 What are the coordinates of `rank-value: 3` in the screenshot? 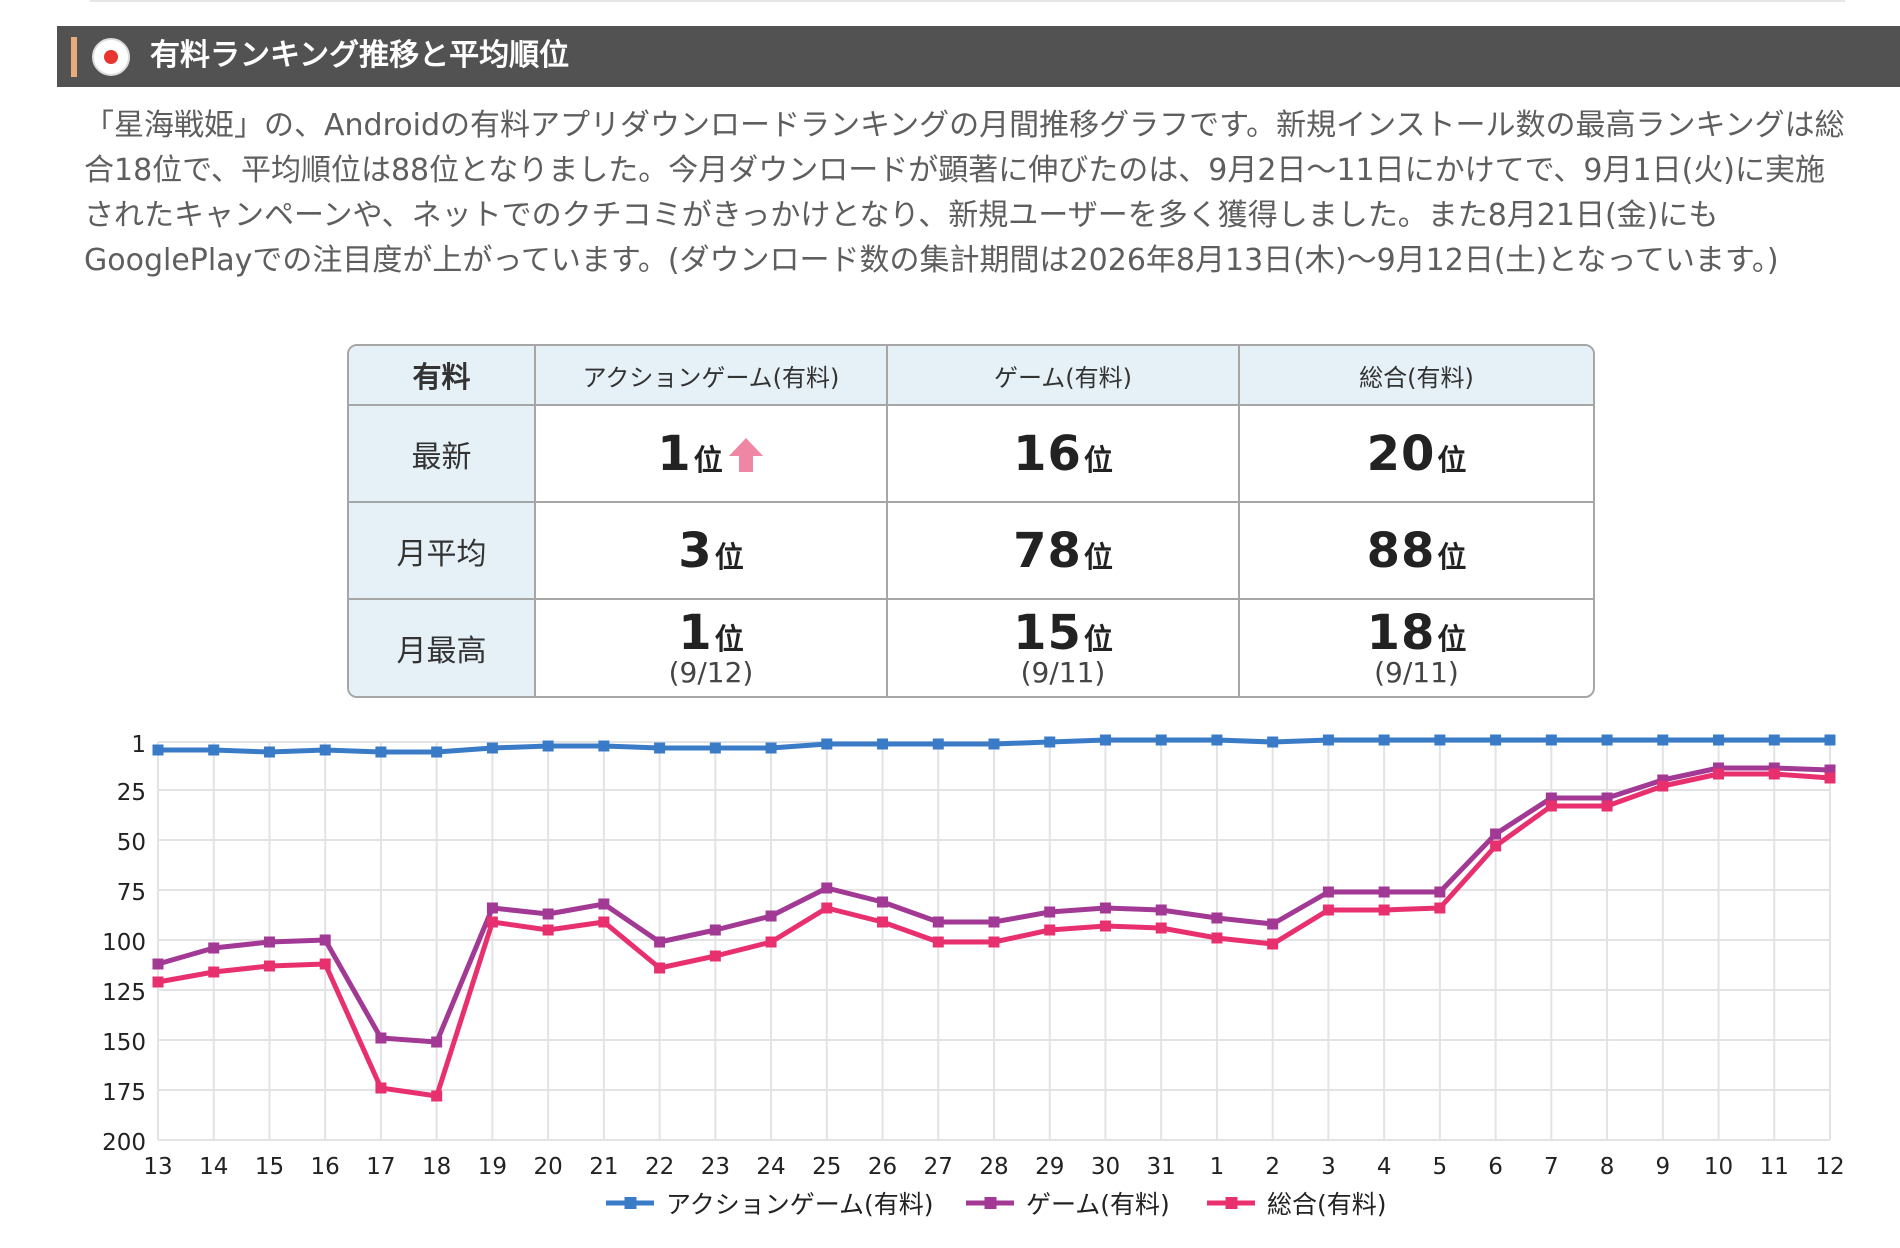 It's located at (695, 550).